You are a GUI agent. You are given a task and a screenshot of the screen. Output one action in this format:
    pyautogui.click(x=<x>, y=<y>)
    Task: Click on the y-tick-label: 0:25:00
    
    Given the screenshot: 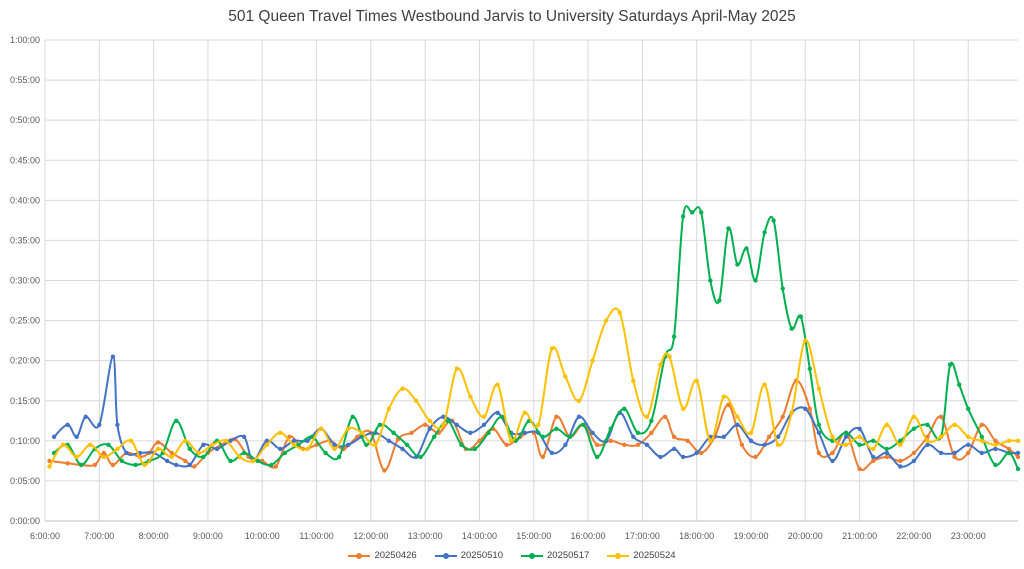 What is the action you would take?
    pyautogui.click(x=25, y=321)
    